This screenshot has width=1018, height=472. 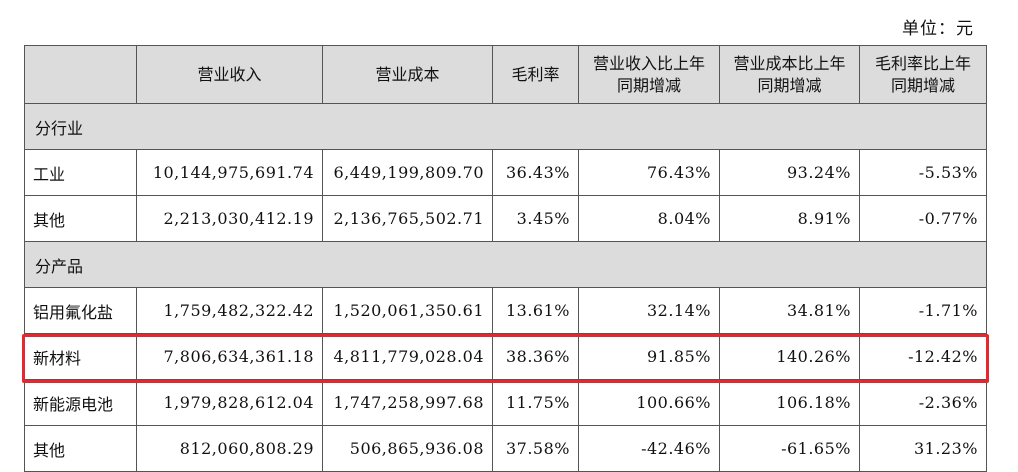 What do you see at coordinates (535, 172) in the screenshot?
I see `cell-margin: 36.43%` at bounding box center [535, 172].